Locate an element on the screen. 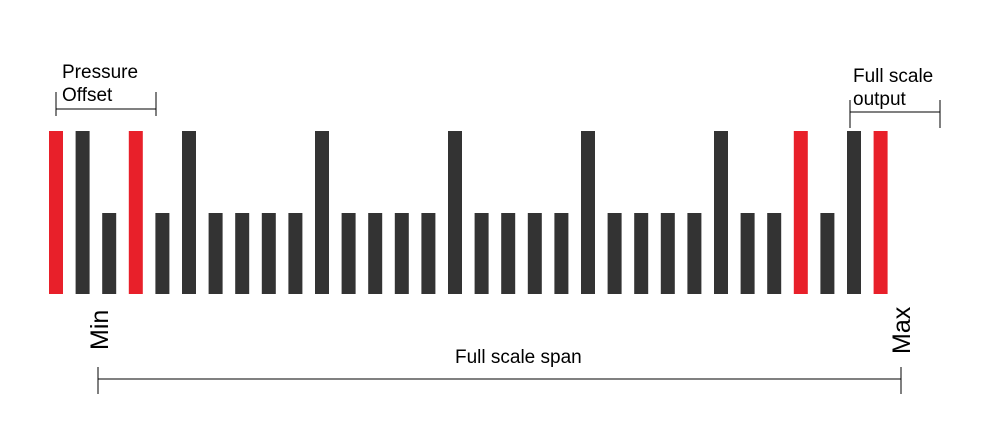 This screenshot has width=1000, height=426. pressure-offset-label-line1: Pressure is located at coordinates (100, 72).